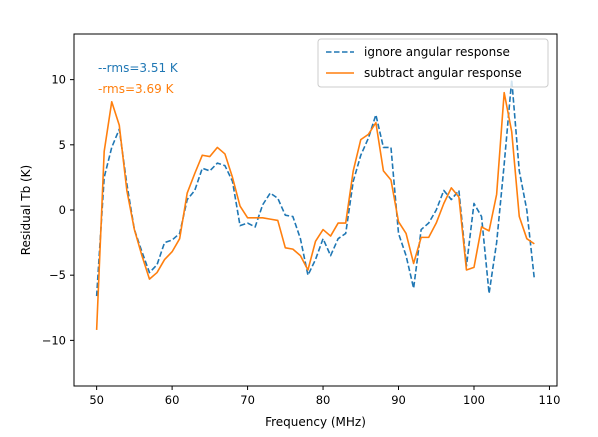 The image size is (598, 437). Describe the element at coordinates (57, 275) in the screenshot. I see `y-tick-label: −5` at that location.